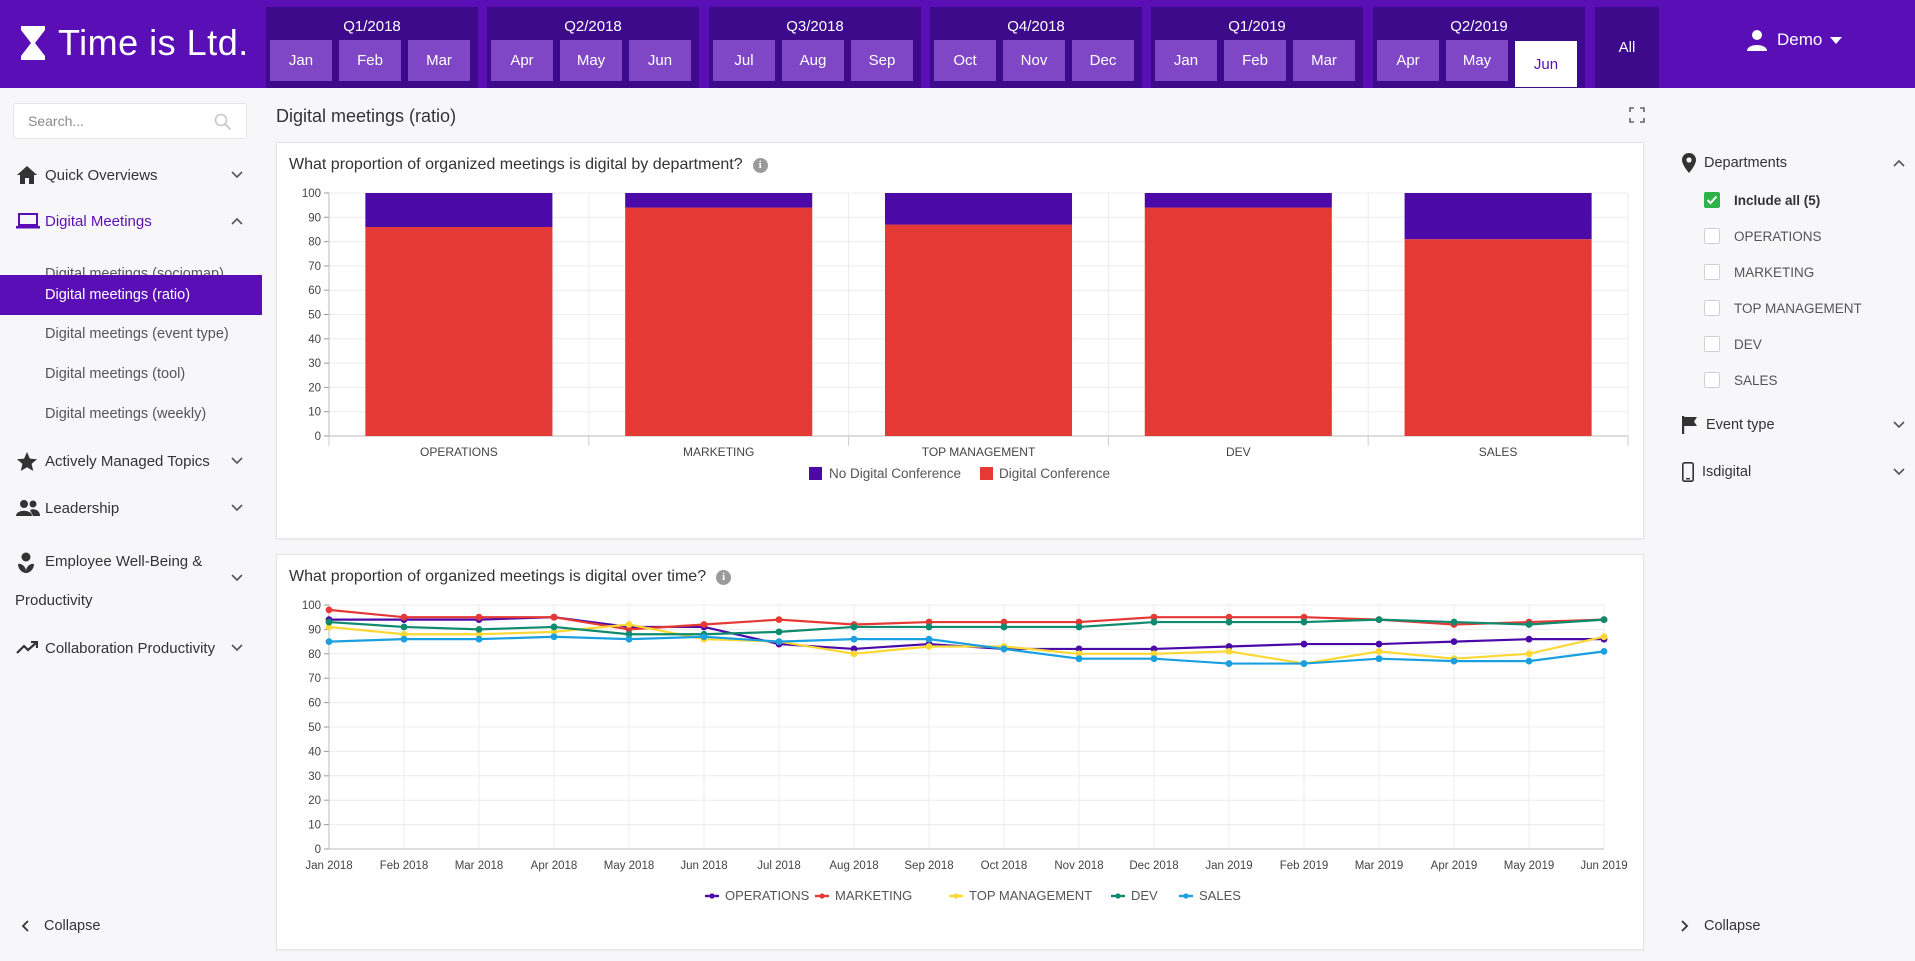 The height and width of the screenshot is (961, 1915). Describe the element at coordinates (131, 580) in the screenshot. I see `nav-employee-wellbeing: Employee Well-Being & Productivity` at that location.